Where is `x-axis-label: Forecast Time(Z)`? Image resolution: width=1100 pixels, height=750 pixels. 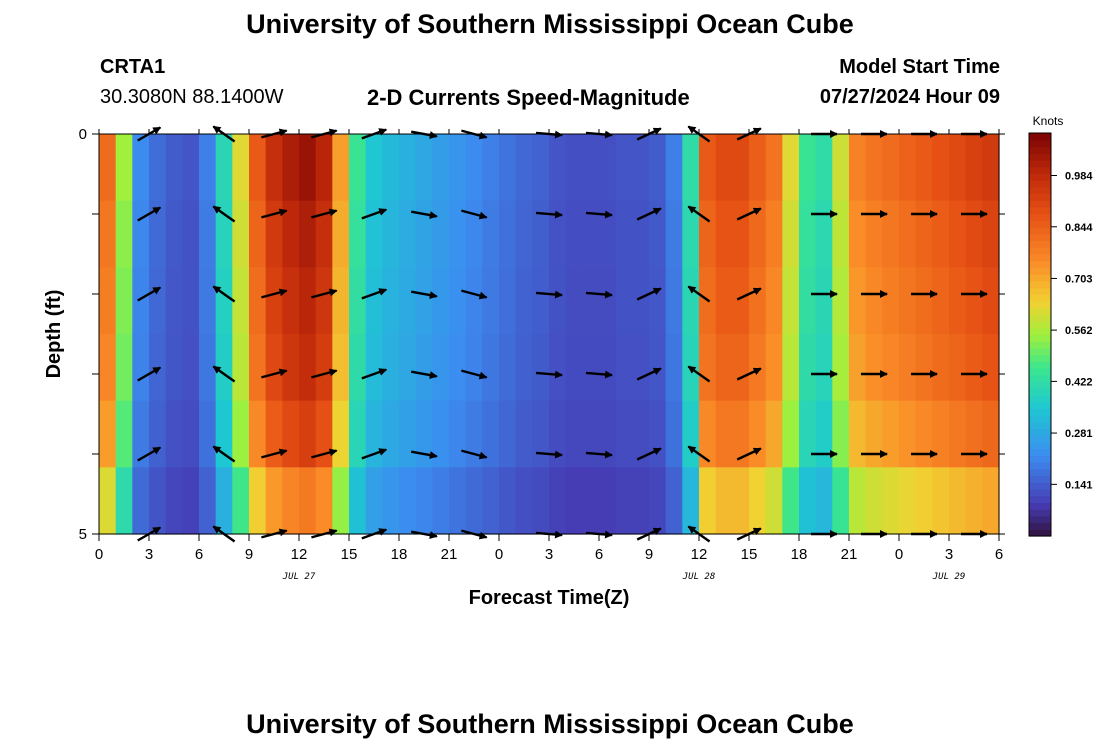 x-axis-label: Forecast Time(Z) is located at coordinates (549, 598).